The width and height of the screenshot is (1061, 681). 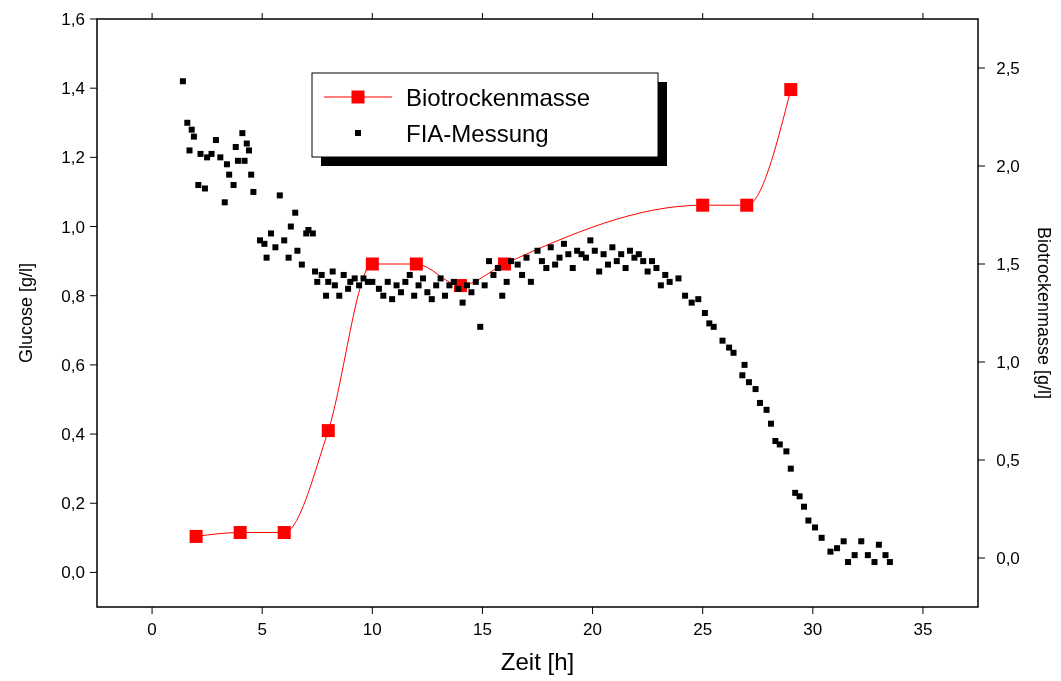 I want to click on x-tick-label: 0, so click(x=152, y=629).